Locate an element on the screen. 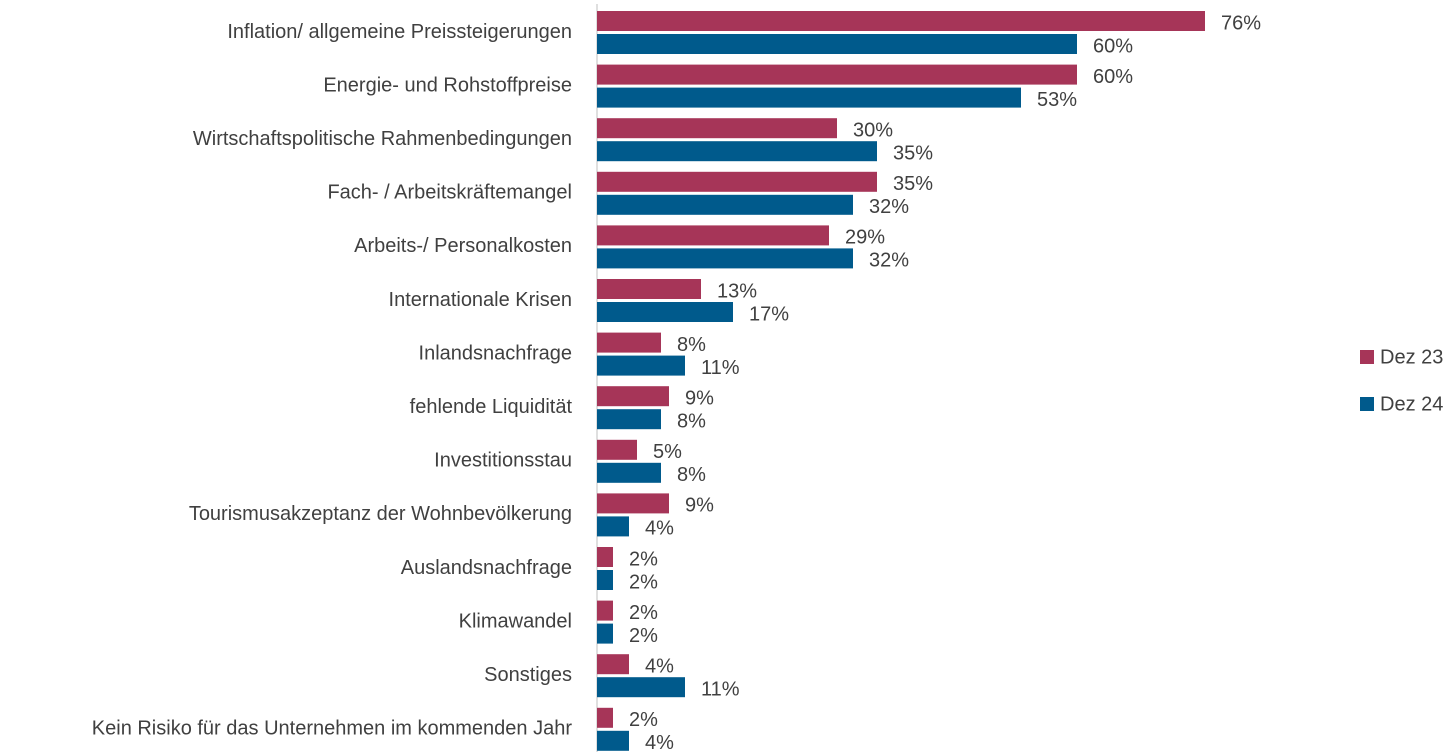 This screenshot has width=1455, height=755. category-label: fehlende Liquidität is located at coordinates (491, 407).